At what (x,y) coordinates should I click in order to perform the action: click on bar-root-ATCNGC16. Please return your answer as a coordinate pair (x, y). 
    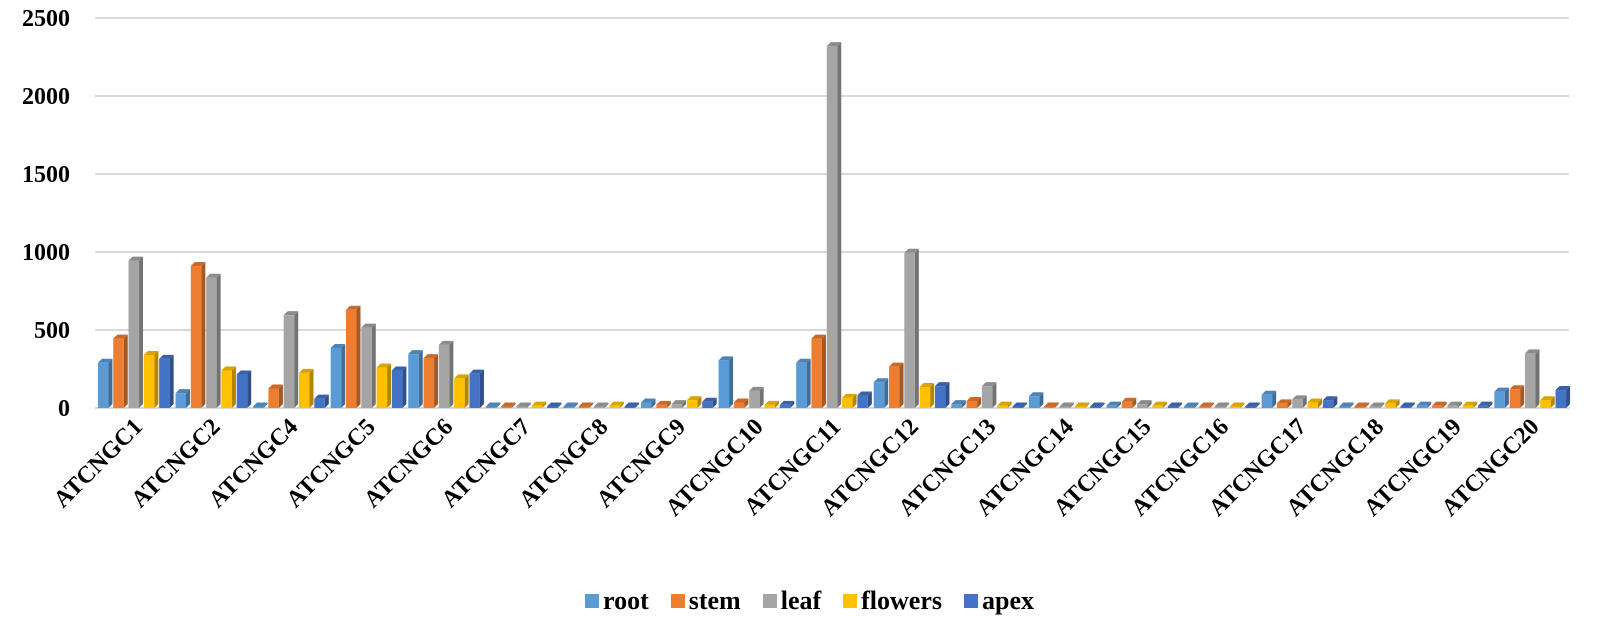
    Looking at the image, I should click on (1191, 405).